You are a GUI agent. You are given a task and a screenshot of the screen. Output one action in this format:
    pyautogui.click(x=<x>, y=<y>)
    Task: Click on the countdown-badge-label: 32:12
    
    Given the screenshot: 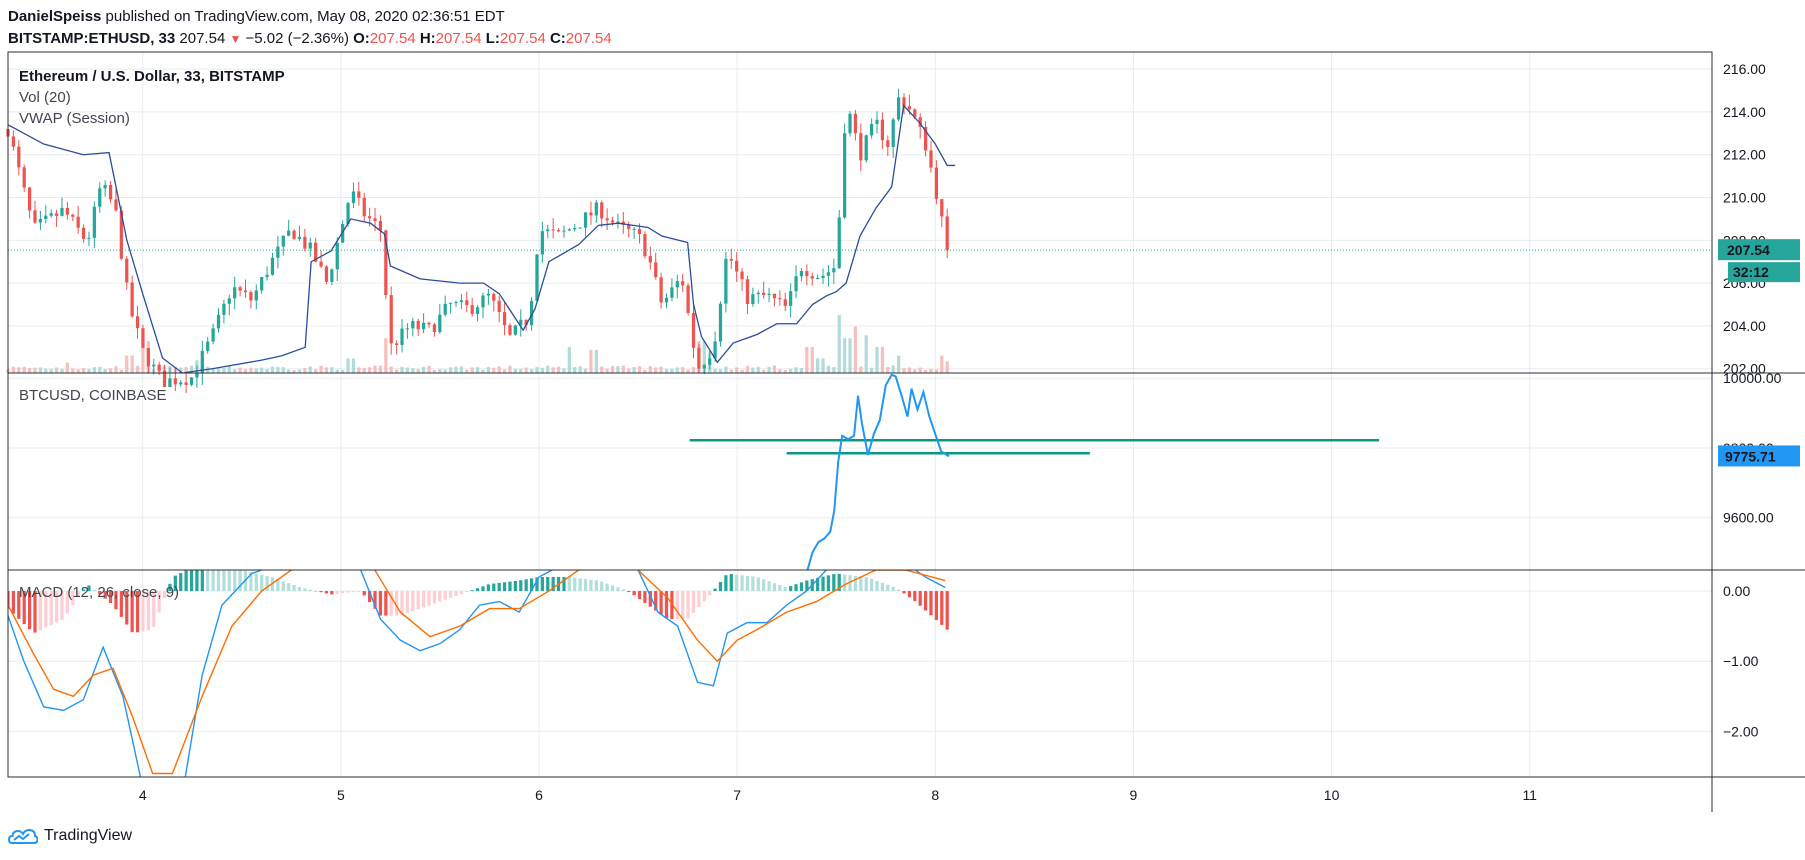 What is the action you would take?
    pyautogui.click(x=1751, y=272)
    